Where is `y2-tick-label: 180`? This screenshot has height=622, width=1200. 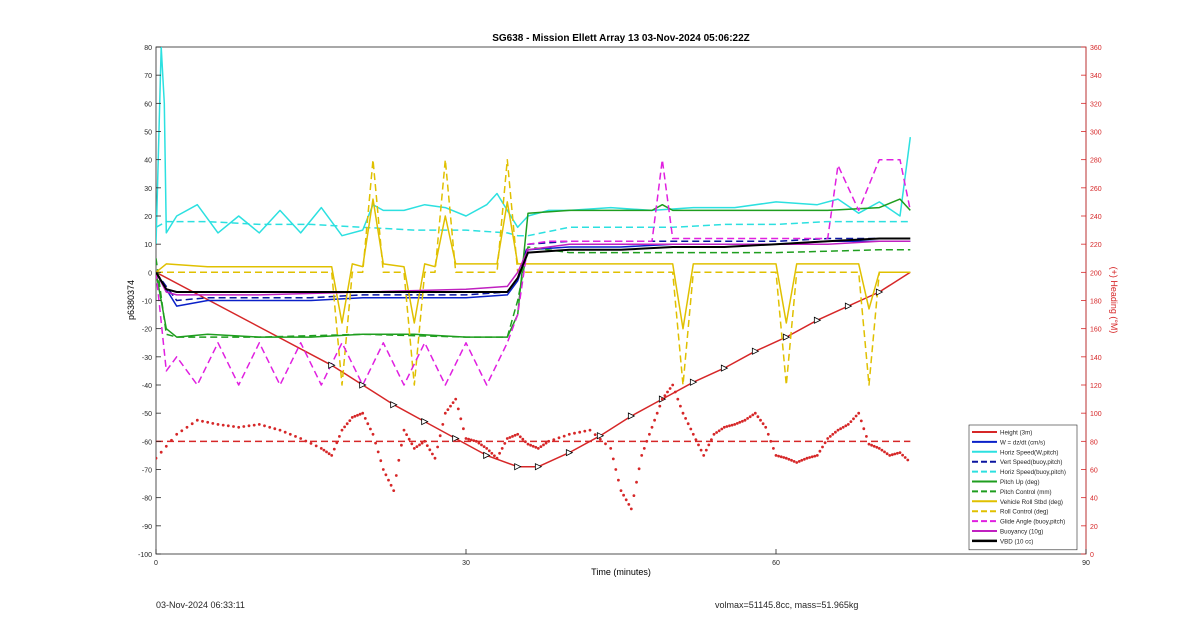
y2-tick-label: 180 is located at coordinates (1096, 302).